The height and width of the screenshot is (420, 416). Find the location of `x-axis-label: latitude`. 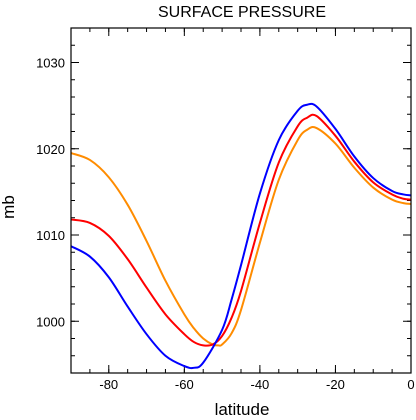

x-axis-label: latitude is located at coordinates (242, 409).